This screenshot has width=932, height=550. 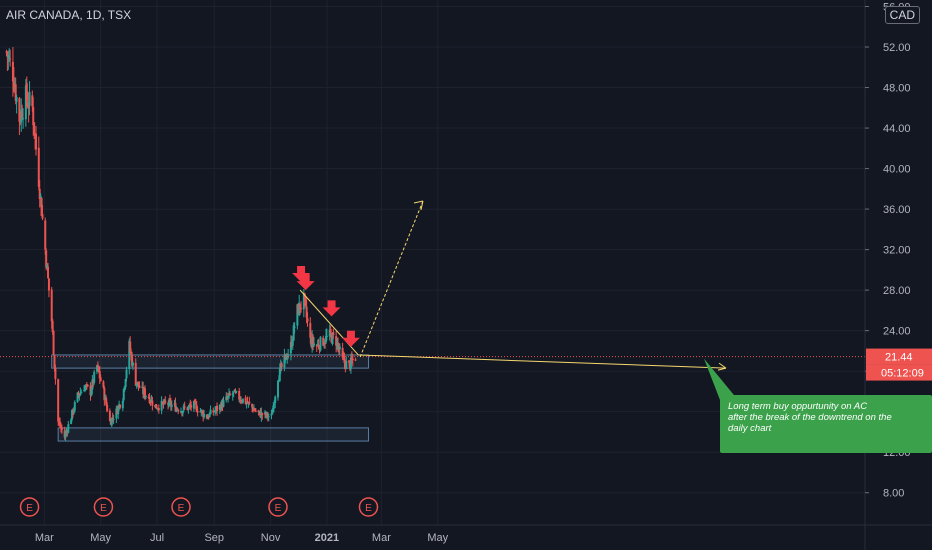 What do you see at coordinates (897, 89) in the screenshot?
I see `y-tick-label: 48.00` at bounding box center [897, 89].